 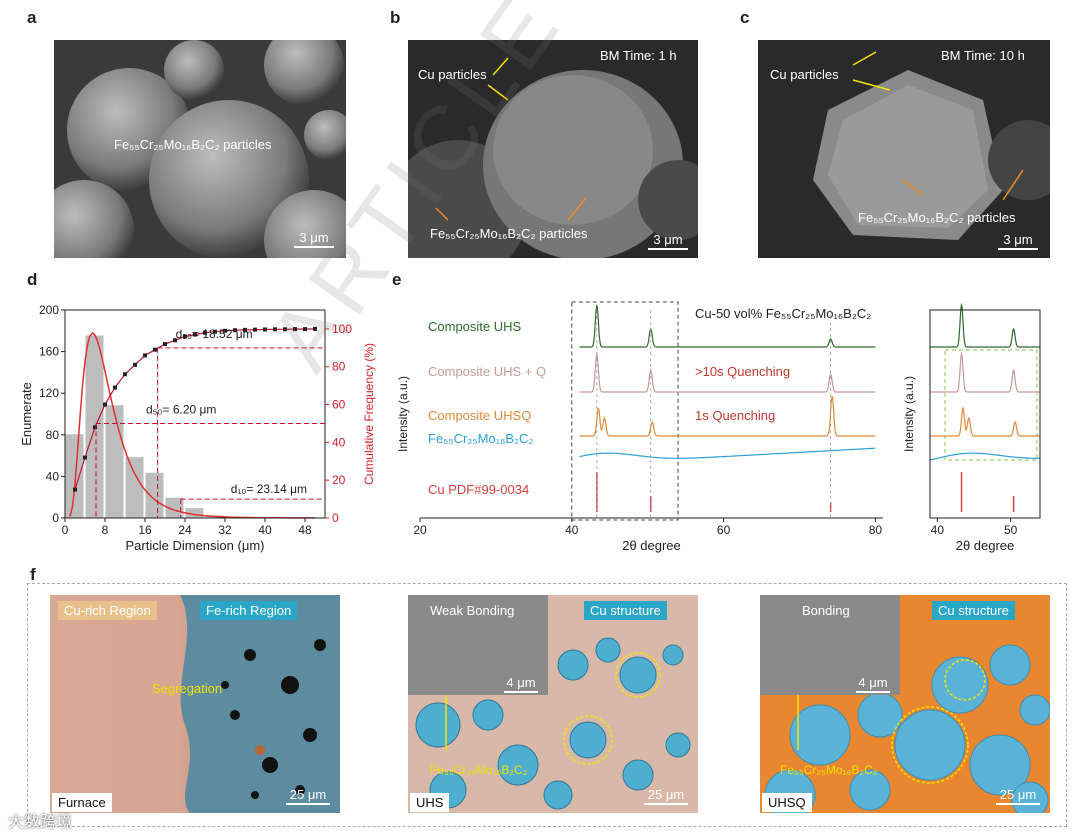 I want to click on zoom-frame, so click(x=985, y=414).